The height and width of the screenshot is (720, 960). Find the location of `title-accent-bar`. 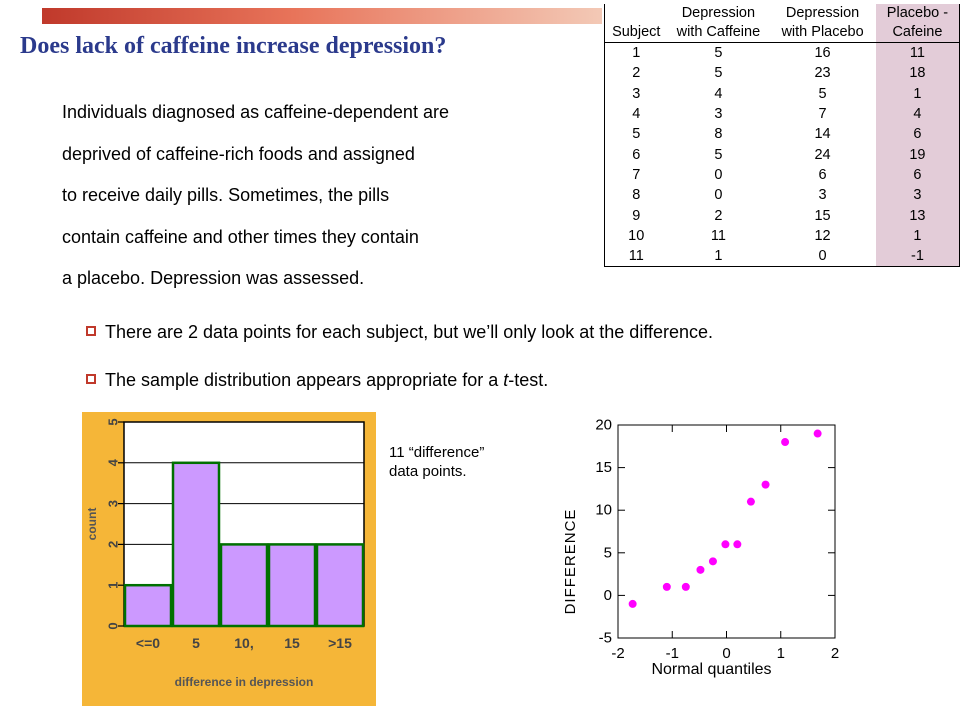

title-accent-bar is located at coordinates (322, 16).